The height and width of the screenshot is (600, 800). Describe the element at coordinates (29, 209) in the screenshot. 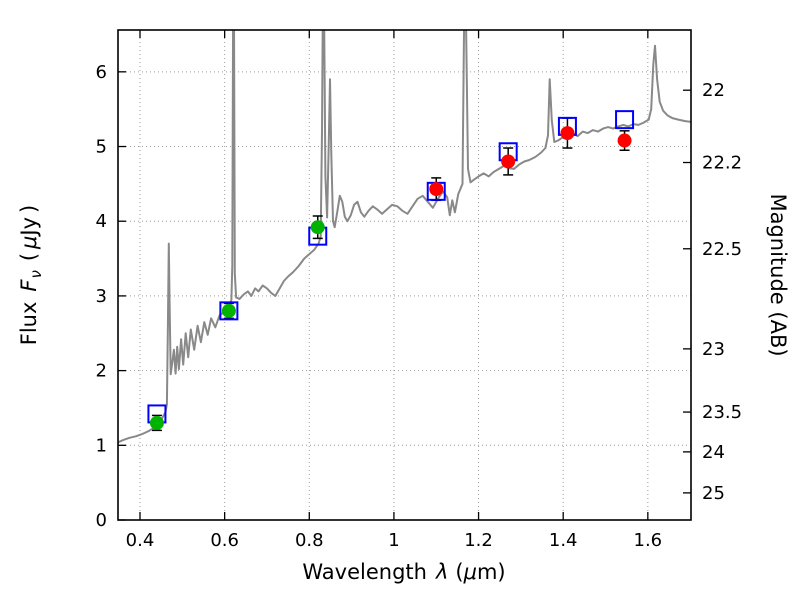

I see `flux-units-close-paren: )` at that location.